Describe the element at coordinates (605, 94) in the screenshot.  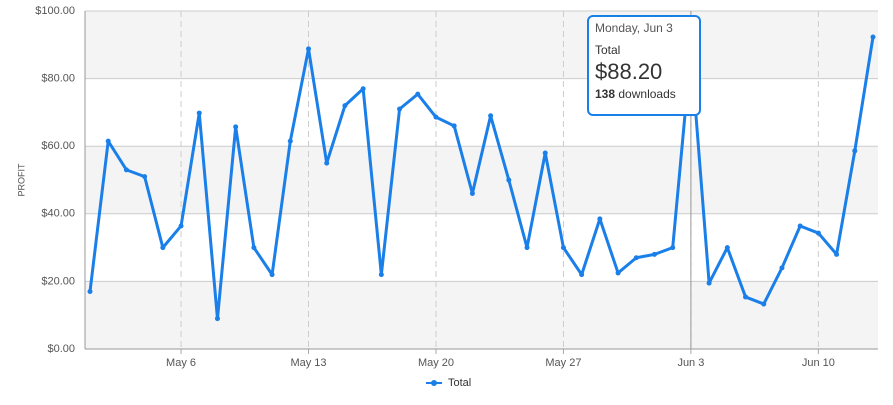
I see `tooltip-downloads: 138` at that location.